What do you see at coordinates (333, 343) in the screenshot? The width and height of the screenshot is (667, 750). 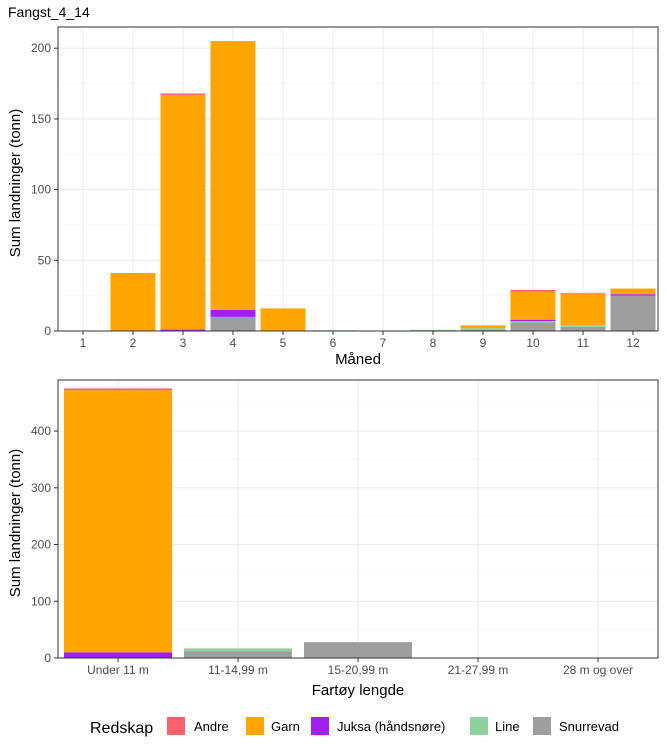 I see `x-tick-label-6: 6` at bounding box center [333, 343].